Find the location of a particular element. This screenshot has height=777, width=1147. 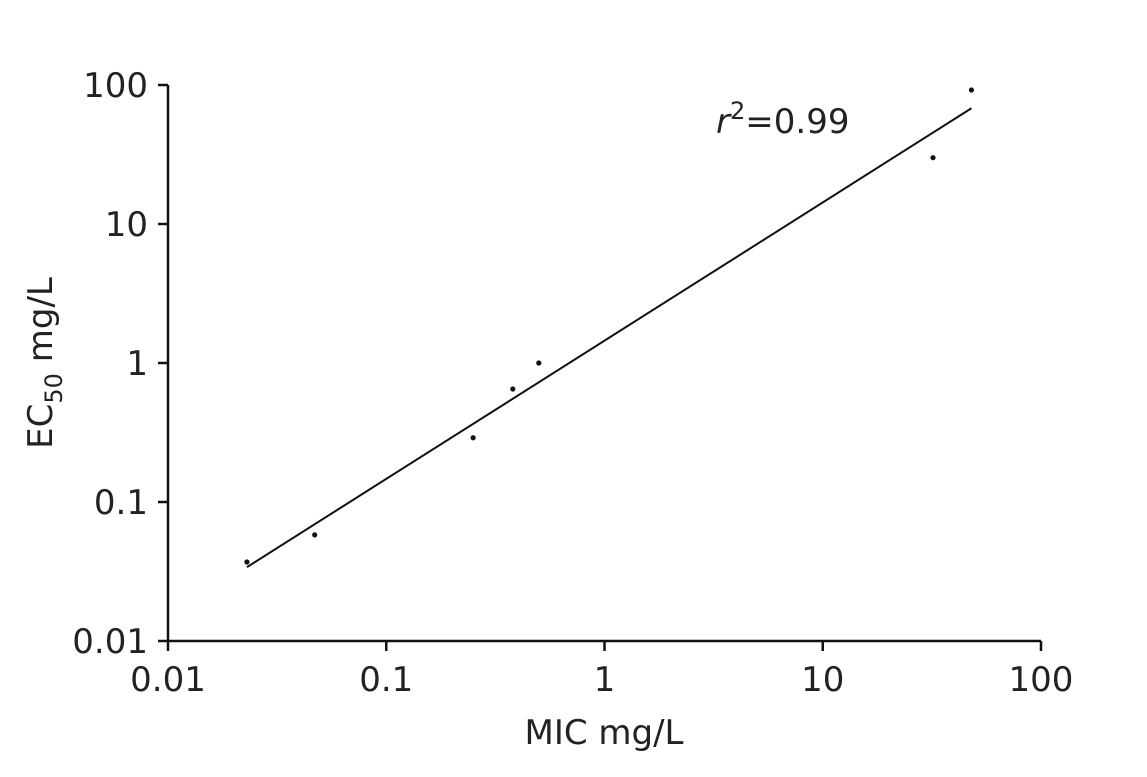

x-ticks: 0.01 0.1 1 10 100 is located at coordinates (601, 670).